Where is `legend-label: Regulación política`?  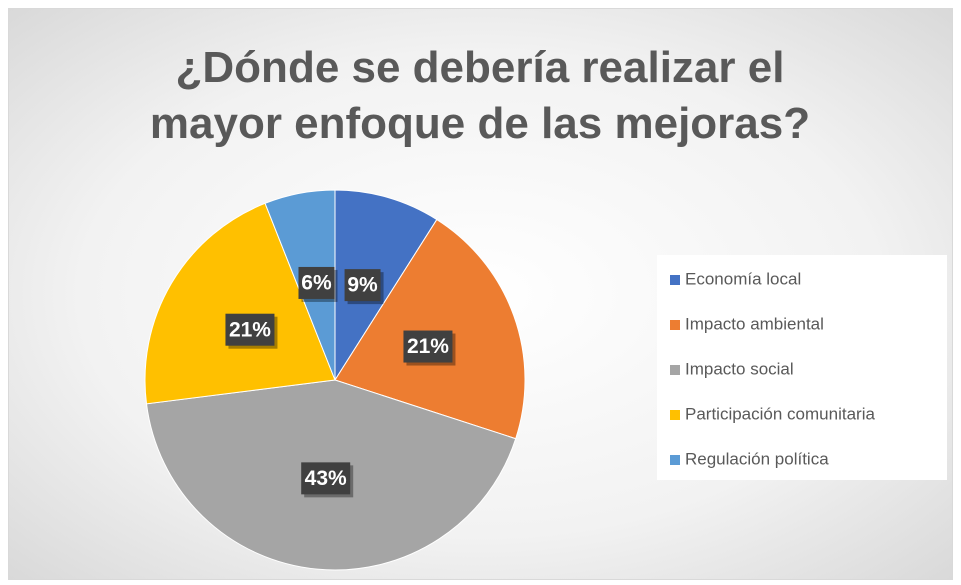 legend-label: Regulación política is located at coordinates (757, 458).